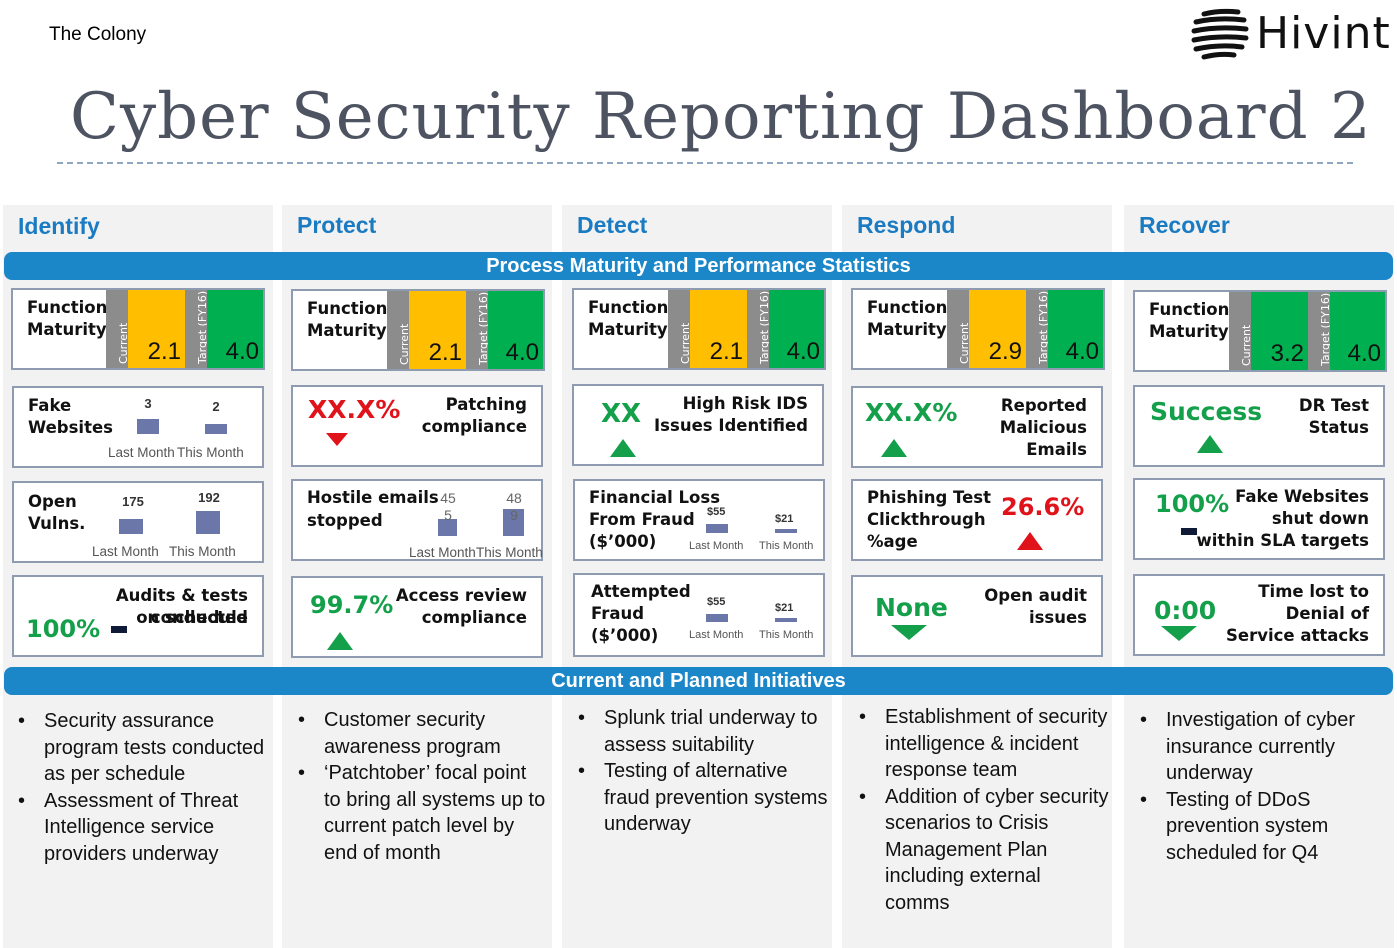 The image size is (1397, 948). I want to click on fake-websites-label-1: Fake, so click(50, 405).